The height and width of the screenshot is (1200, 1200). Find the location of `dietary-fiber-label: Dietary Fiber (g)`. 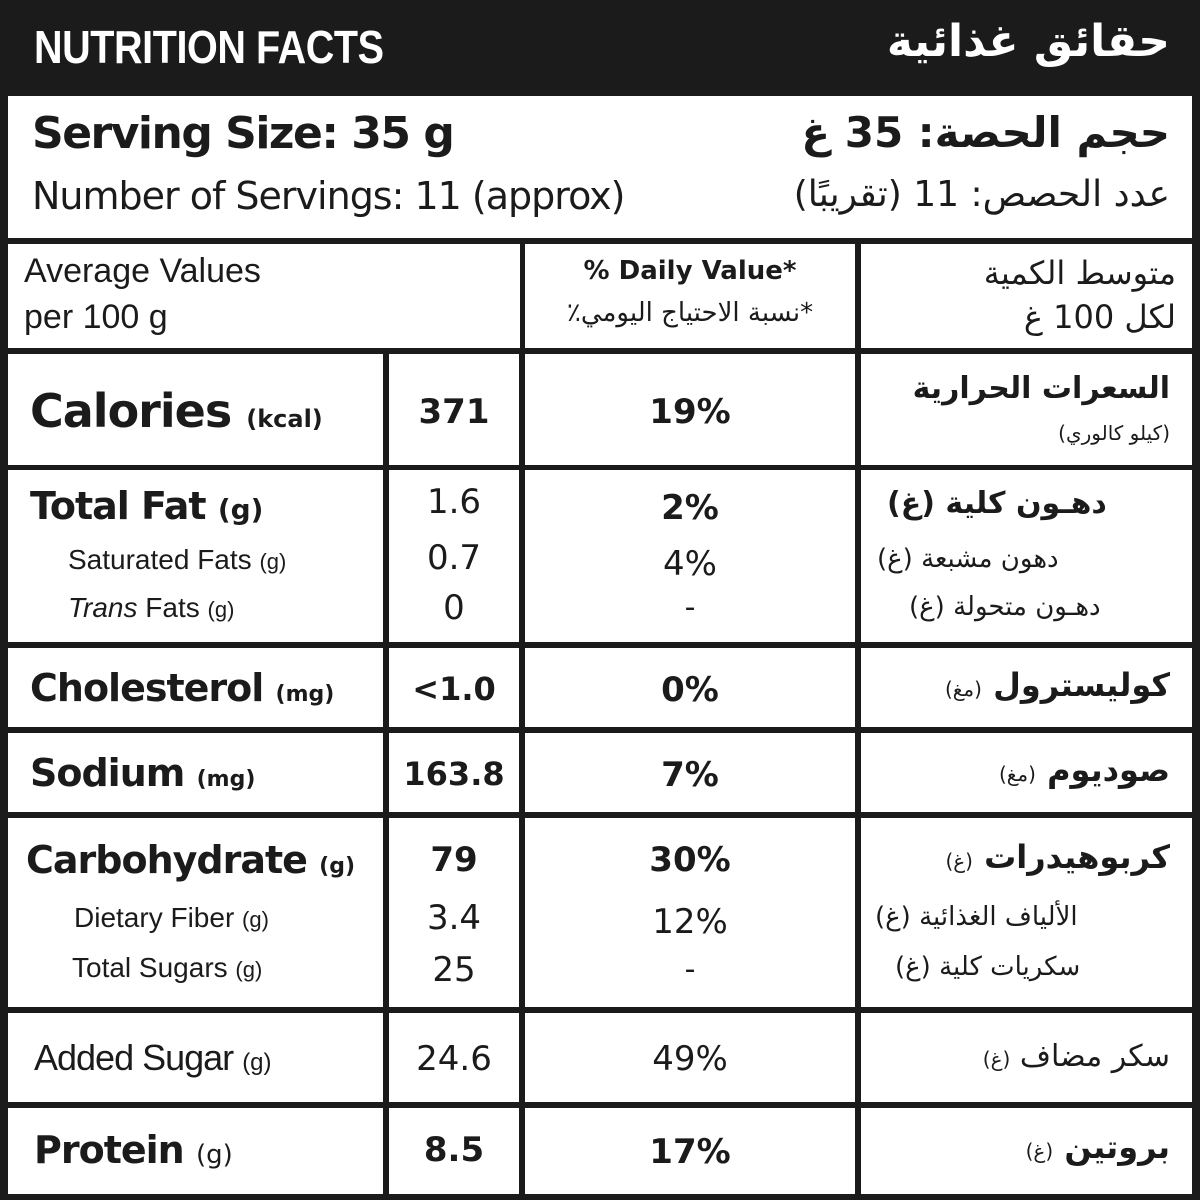

dietary-fiber-label: Dietary Fiber (g) is located at coordinates (171, 918).